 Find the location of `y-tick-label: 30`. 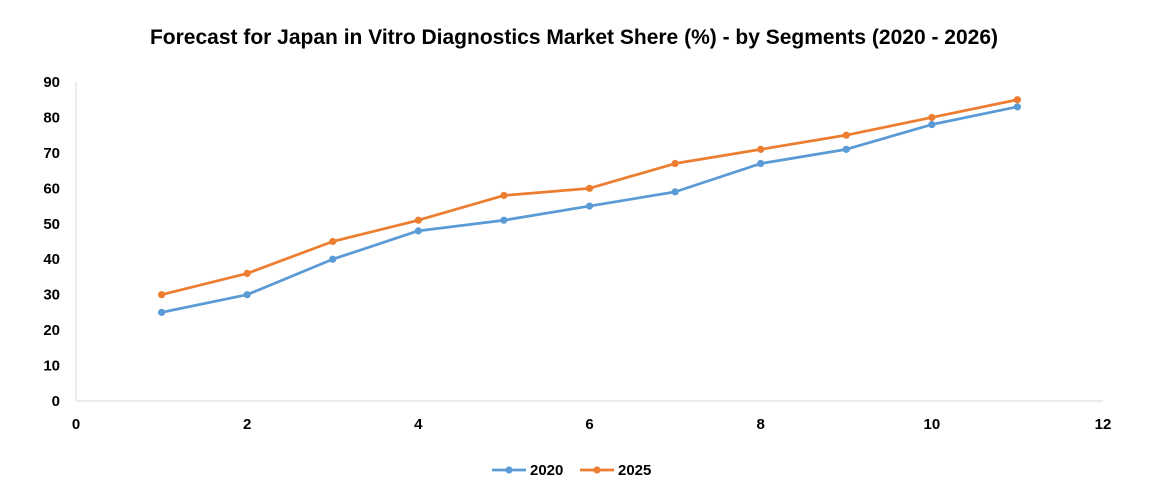

y-tick-label: 30 is located at coordinates (51, 295).